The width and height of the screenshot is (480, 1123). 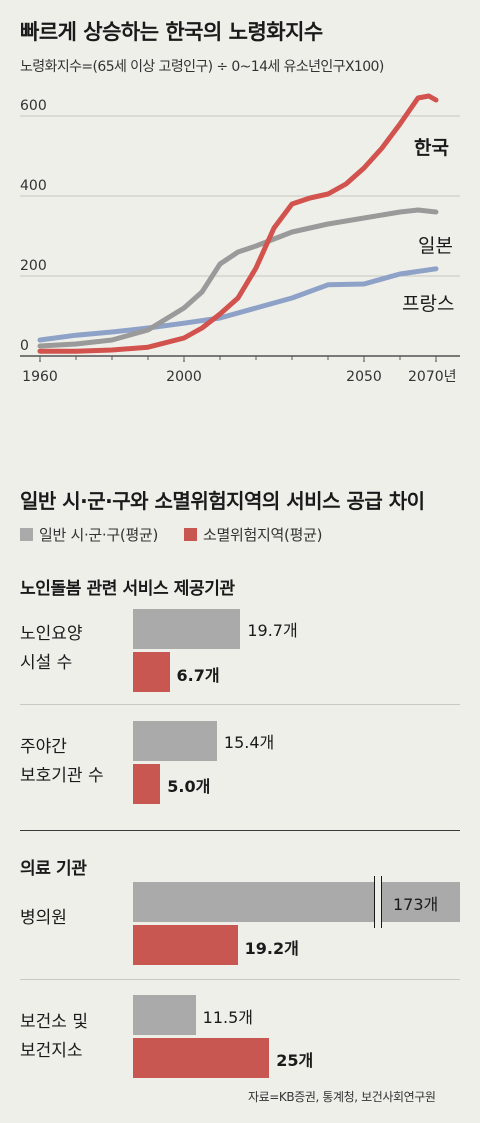 I want to click on y-tick-label: 600, so click(x=33, y=106).